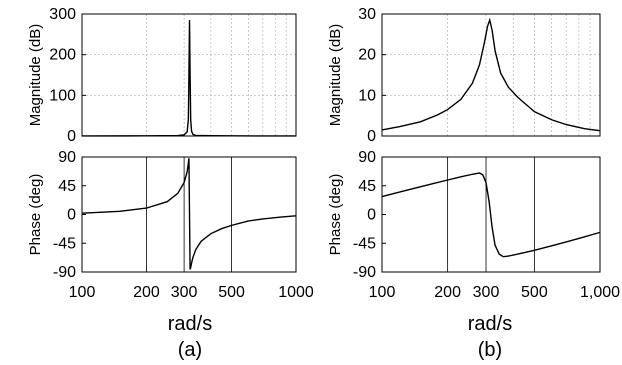 The width and height of the screenshot is (622, 365). I want to click on panel-caption: (a), so click(190, 350).